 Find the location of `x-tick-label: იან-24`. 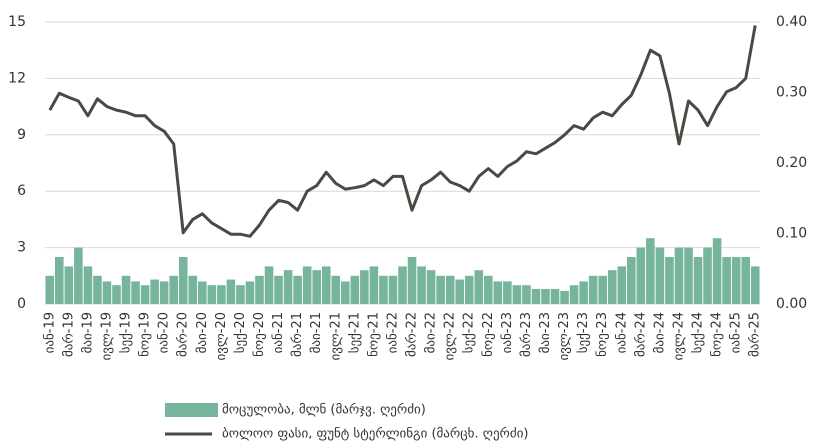

x-tick-label: იან-24 is located at coordinates (621, 332).